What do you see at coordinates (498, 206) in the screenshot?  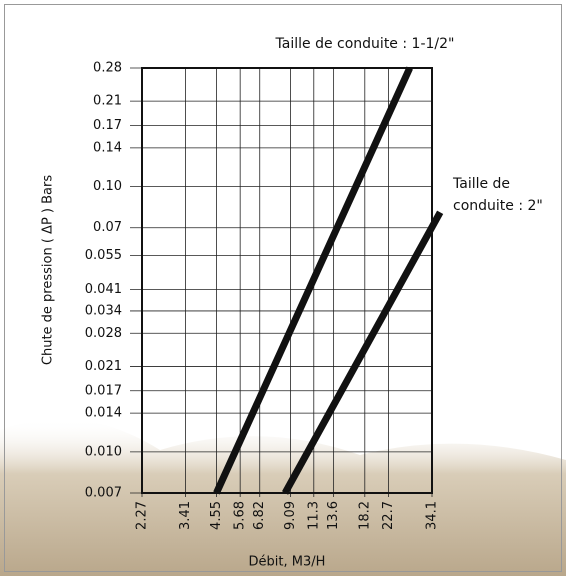 I see `annotation: conduite : 2"` at bounding box center [498, 206].